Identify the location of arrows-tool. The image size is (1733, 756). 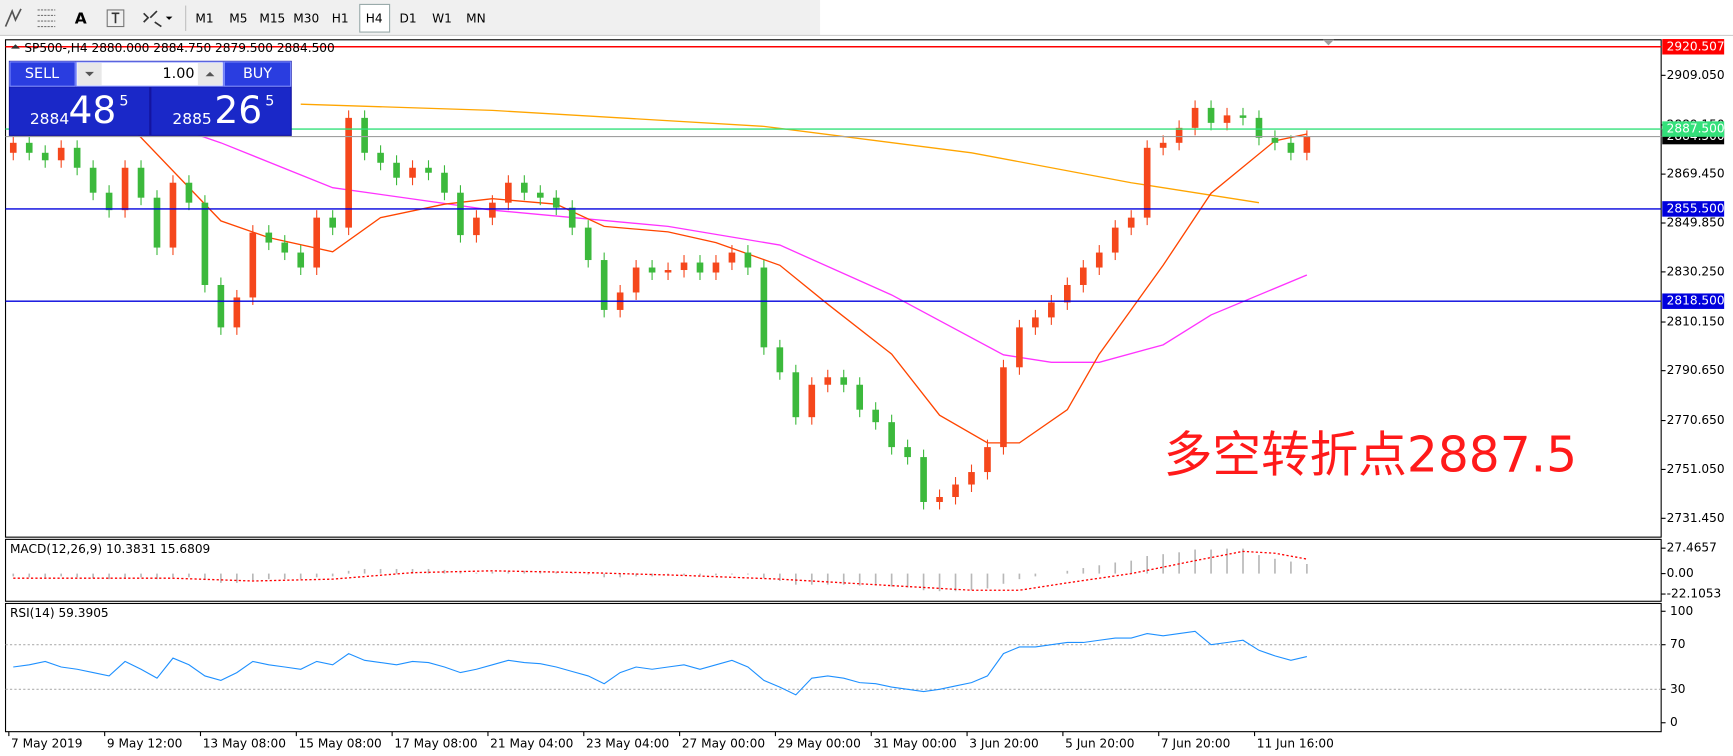
(158, 19).